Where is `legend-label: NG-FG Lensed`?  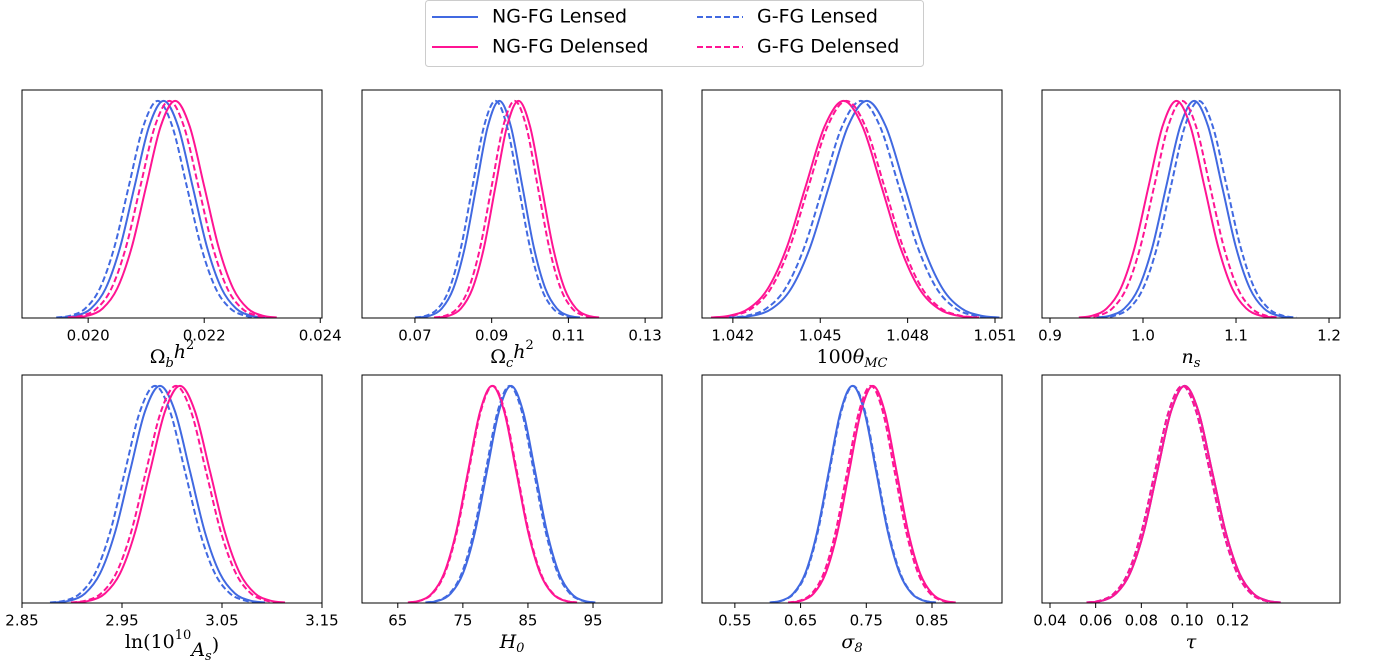 legend-label: NG-FG Lensed is located at coordinates (559, 17).